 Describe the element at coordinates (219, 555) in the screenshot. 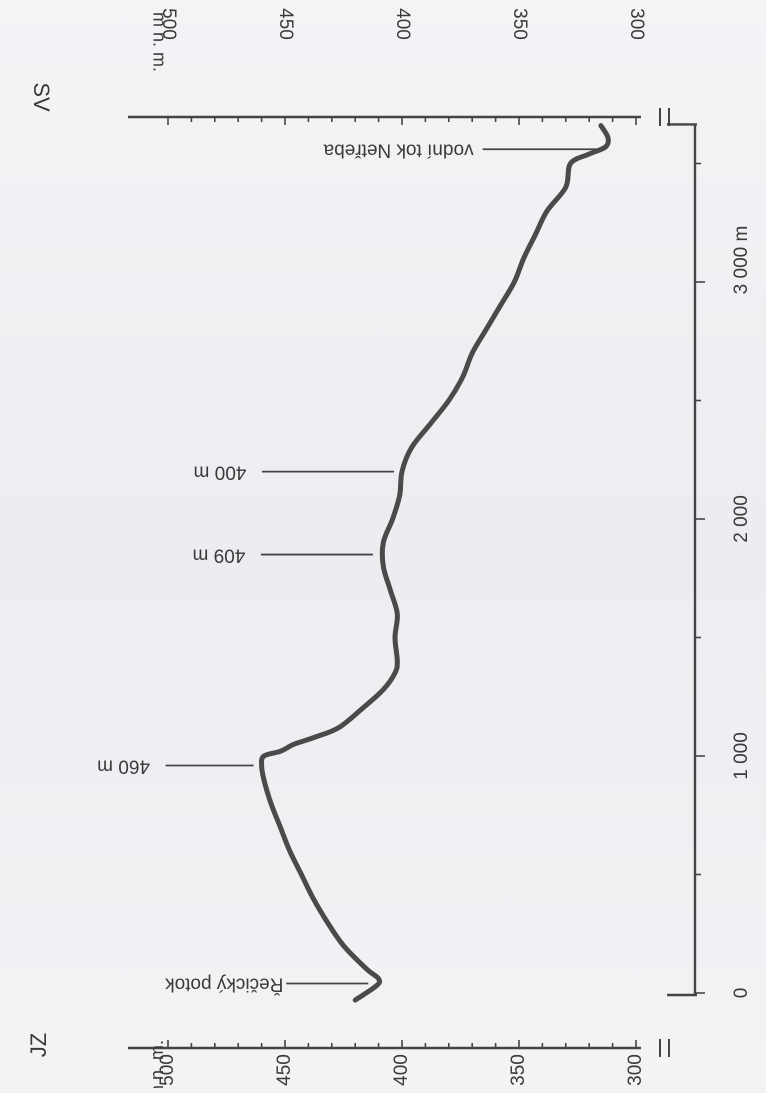

I see `annotation-label-2: 409 m` at that location.